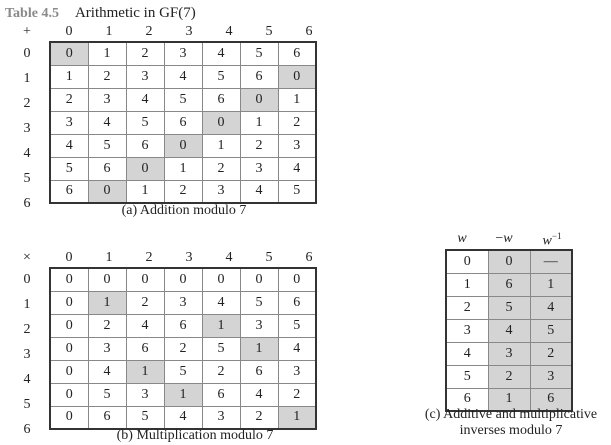 Image resolution: width=611 pixels, height=445 pixels. What do you see at coordinates (32, 13) in the screenshot?
I see `table-label: Table 4.5` at bounding box center [32, 13].